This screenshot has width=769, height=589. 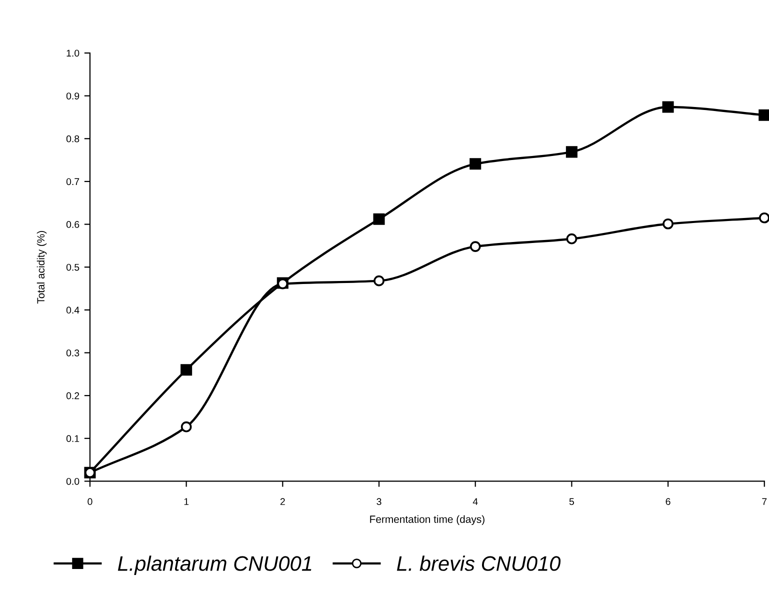 I want to click on x-tick-label: 5, so click(x=571, y=502).